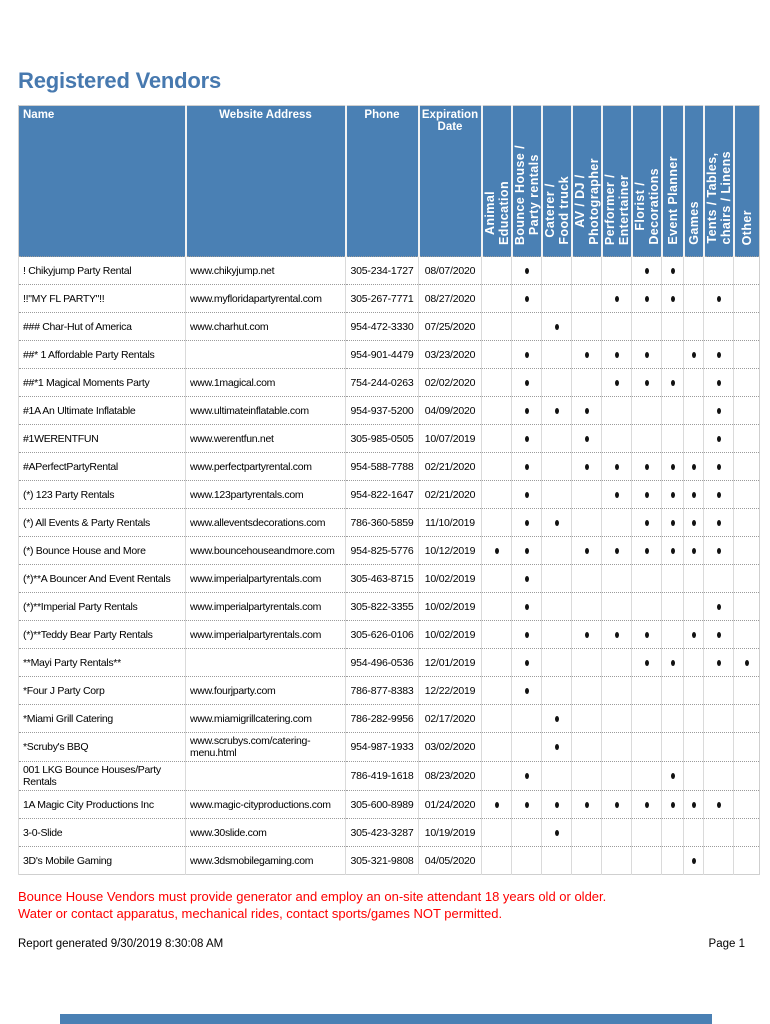 The width and height of the screenshot is (770, 1024). I want to click on col-header-name: Name, so click(102, 181).